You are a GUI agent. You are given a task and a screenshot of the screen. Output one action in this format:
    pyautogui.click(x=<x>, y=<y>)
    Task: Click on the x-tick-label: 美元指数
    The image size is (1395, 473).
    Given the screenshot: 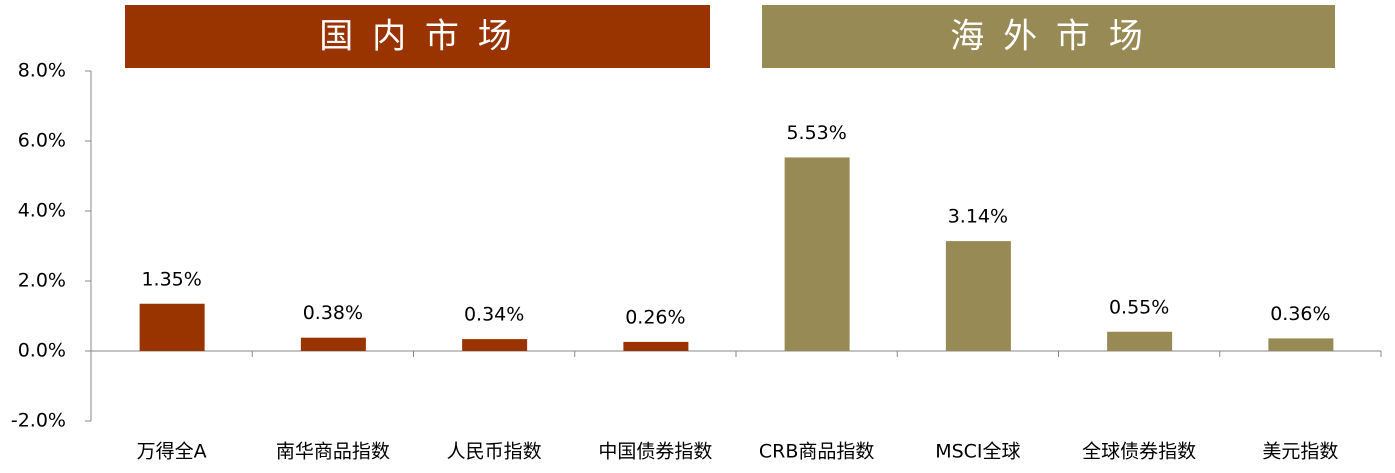 What is the action you would take?
    pyautogui.click(x=1300, y=452)
    